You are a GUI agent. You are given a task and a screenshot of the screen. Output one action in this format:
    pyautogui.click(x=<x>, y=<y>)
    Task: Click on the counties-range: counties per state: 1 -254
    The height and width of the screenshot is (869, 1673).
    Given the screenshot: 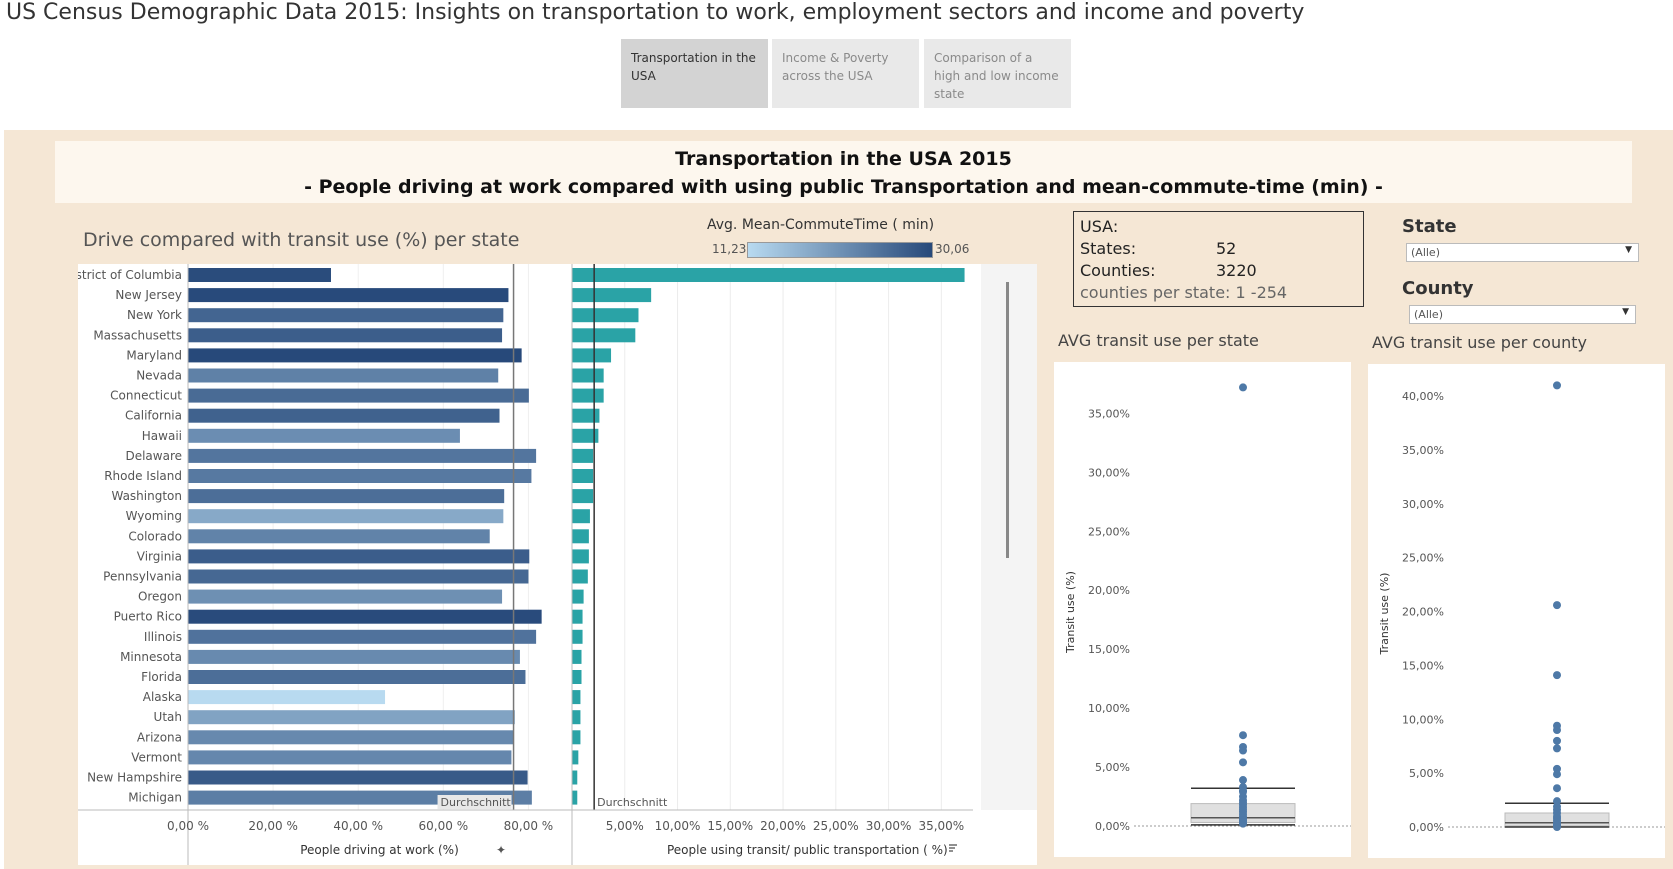 What is the action you would take?
    pyautogui.click(x=1184, y=292)
    